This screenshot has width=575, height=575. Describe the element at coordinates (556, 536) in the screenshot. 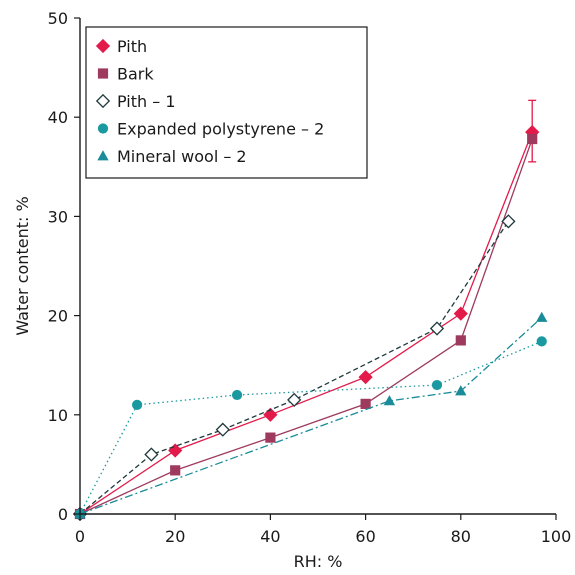

I see `x-tick-label: 100` at that location.